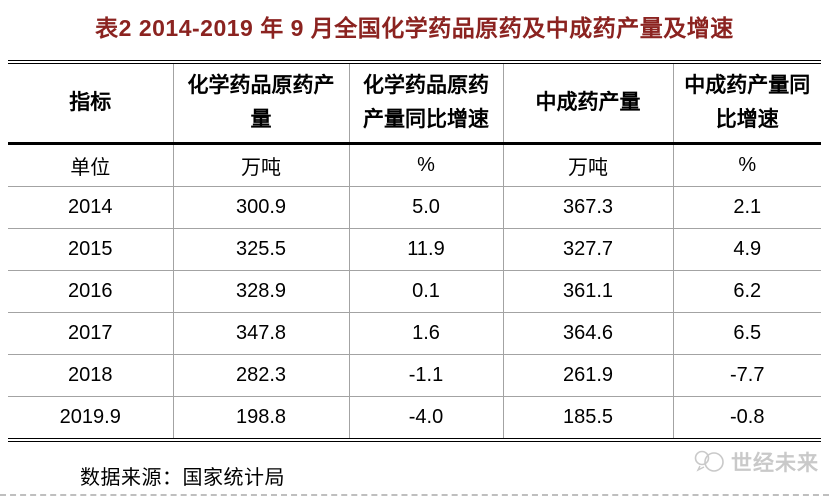 The width and height of the screenshot is (829, 497). I want to click on table-row: 2017 347.8 1.6 364.6 6.5, so click(414, 333).